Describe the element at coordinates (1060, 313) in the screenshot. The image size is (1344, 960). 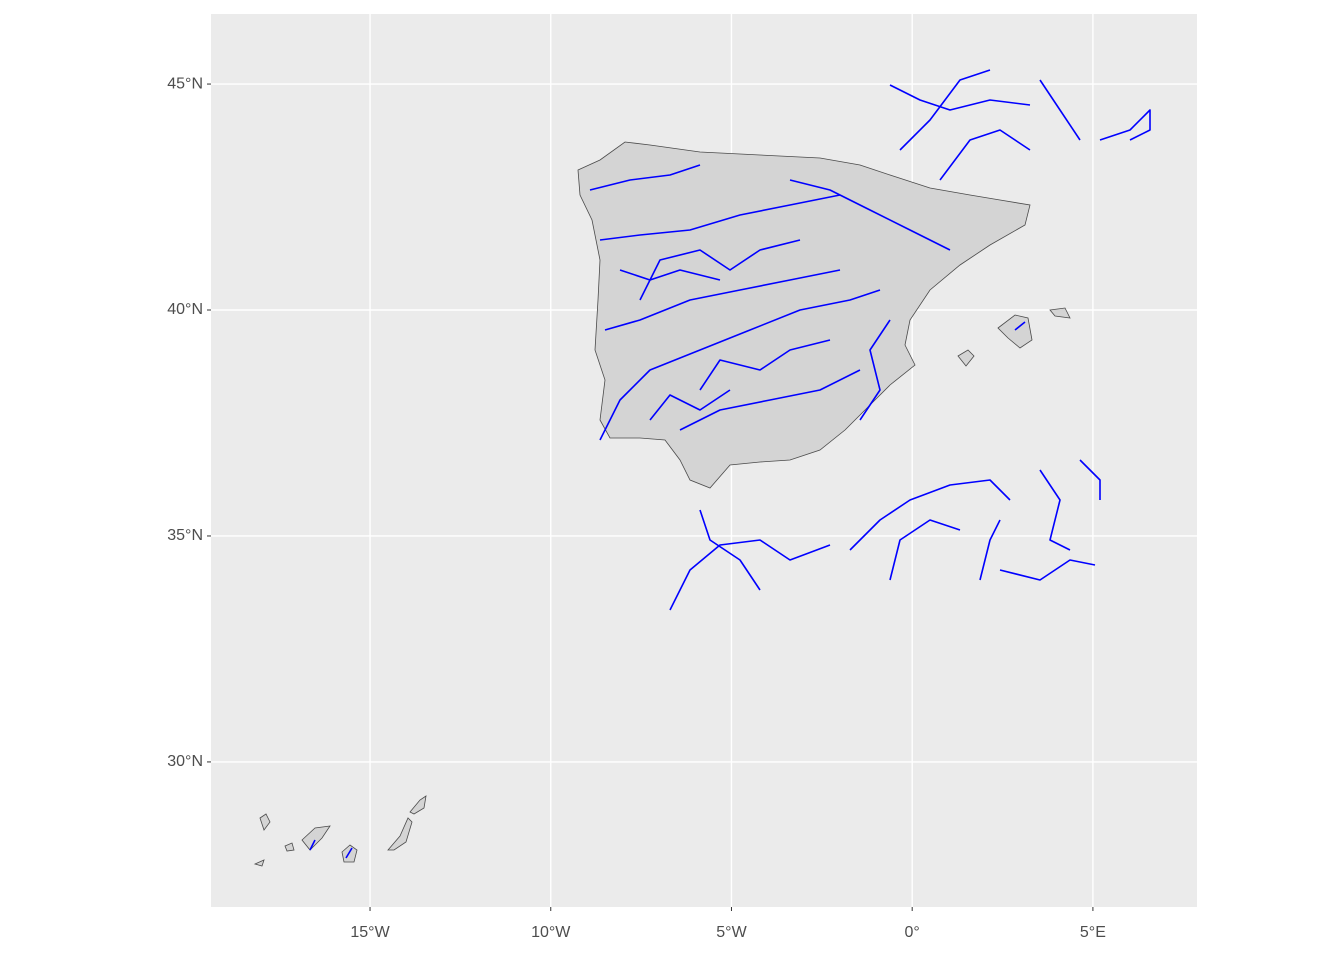
I see `menorca` at that location.